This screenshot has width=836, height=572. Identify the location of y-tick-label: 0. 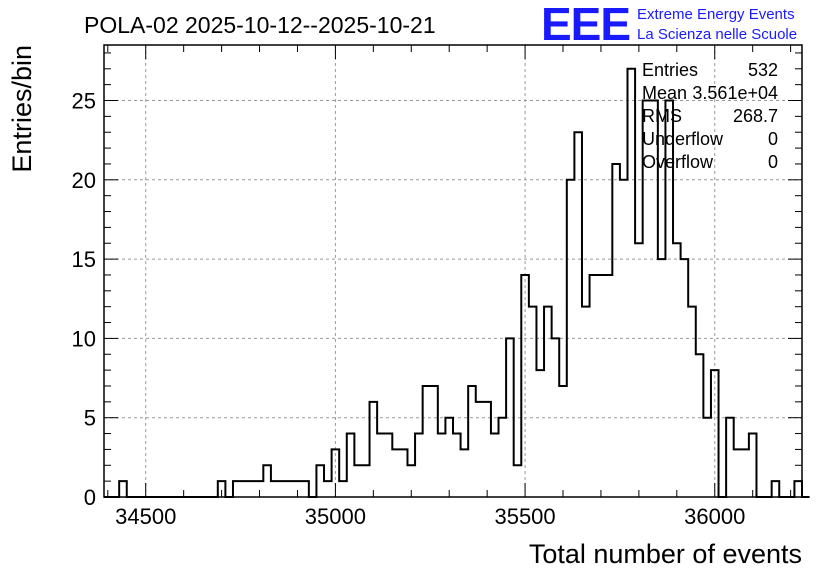
(90, 497).